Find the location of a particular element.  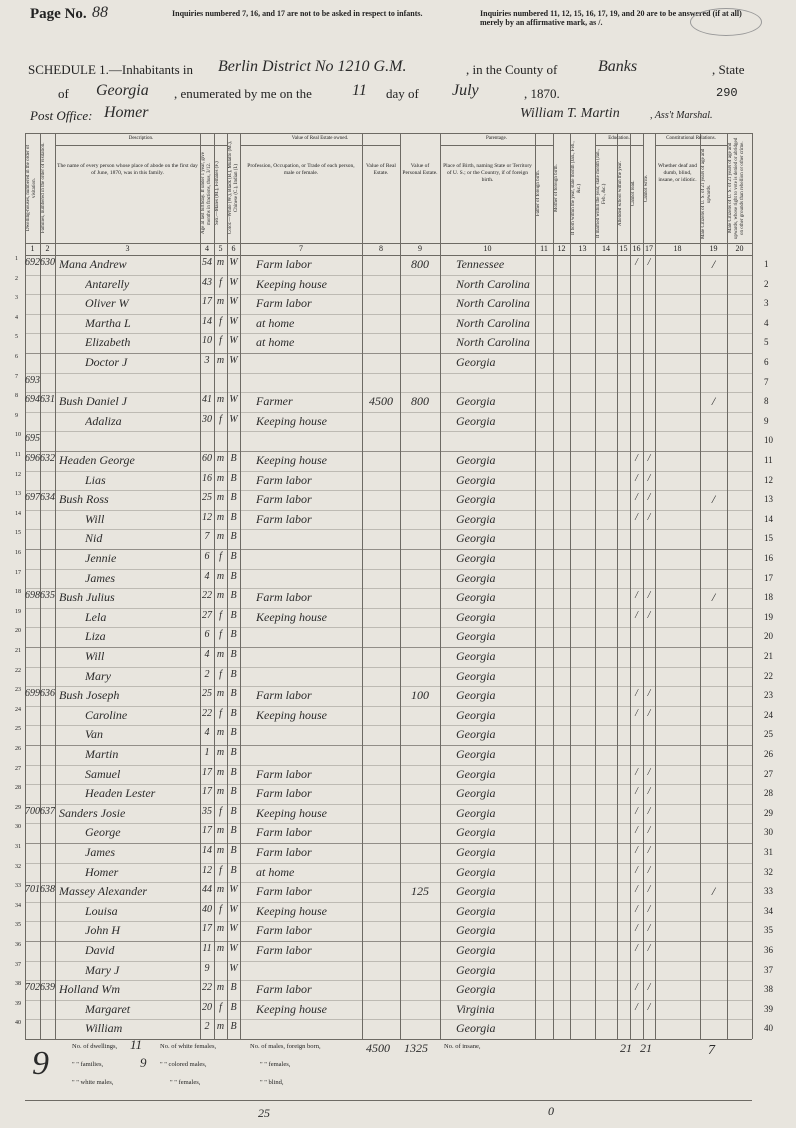

post-office-label: Post Office: is located at coordinates (61, 115).